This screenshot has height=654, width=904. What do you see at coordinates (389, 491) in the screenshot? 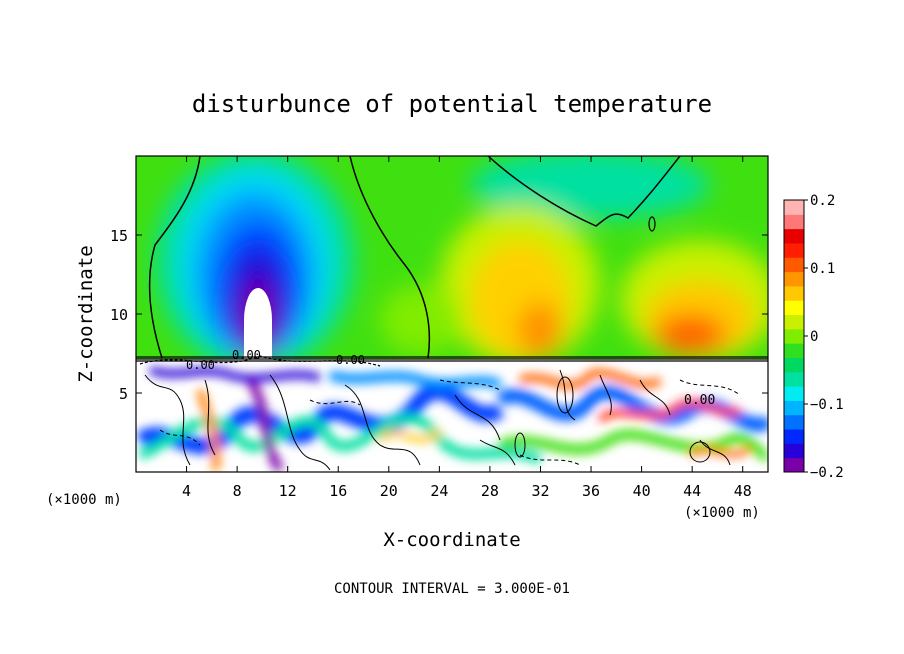
I see `x-tick-label: 20` at bounding box center [389, 491].